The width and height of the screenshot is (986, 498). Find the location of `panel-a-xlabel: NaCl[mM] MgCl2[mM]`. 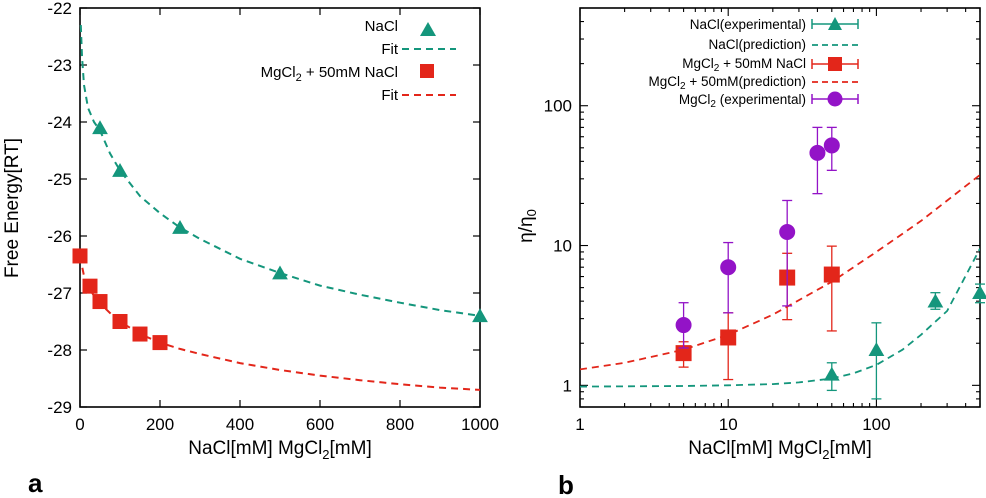

panel-a-xlabel: NaCl[mM] MgCl2[mM] is located at coordinates (280, 450).